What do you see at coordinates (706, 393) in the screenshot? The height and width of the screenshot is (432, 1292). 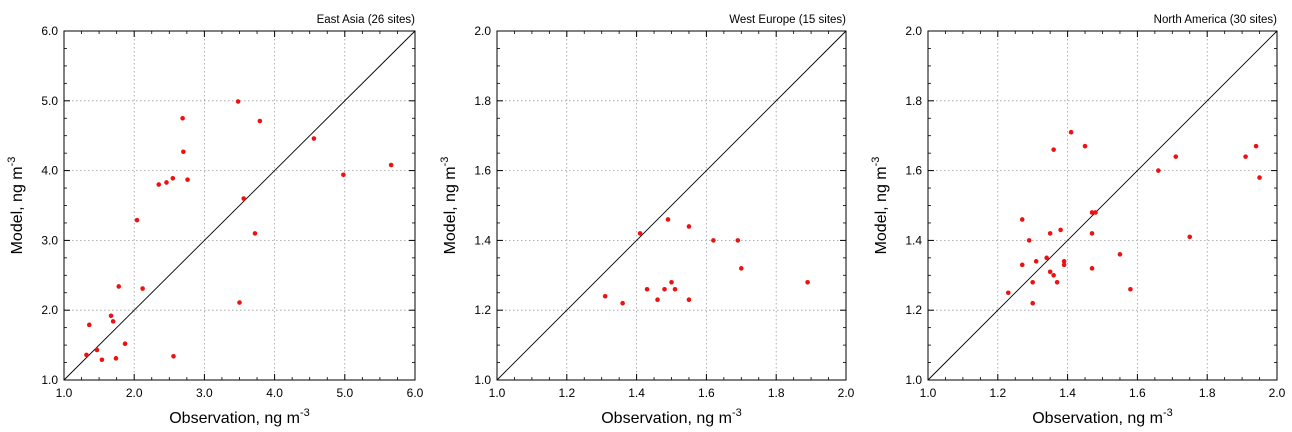 I see `x-tick-label: 1.6` at bounding box center [706, 393].